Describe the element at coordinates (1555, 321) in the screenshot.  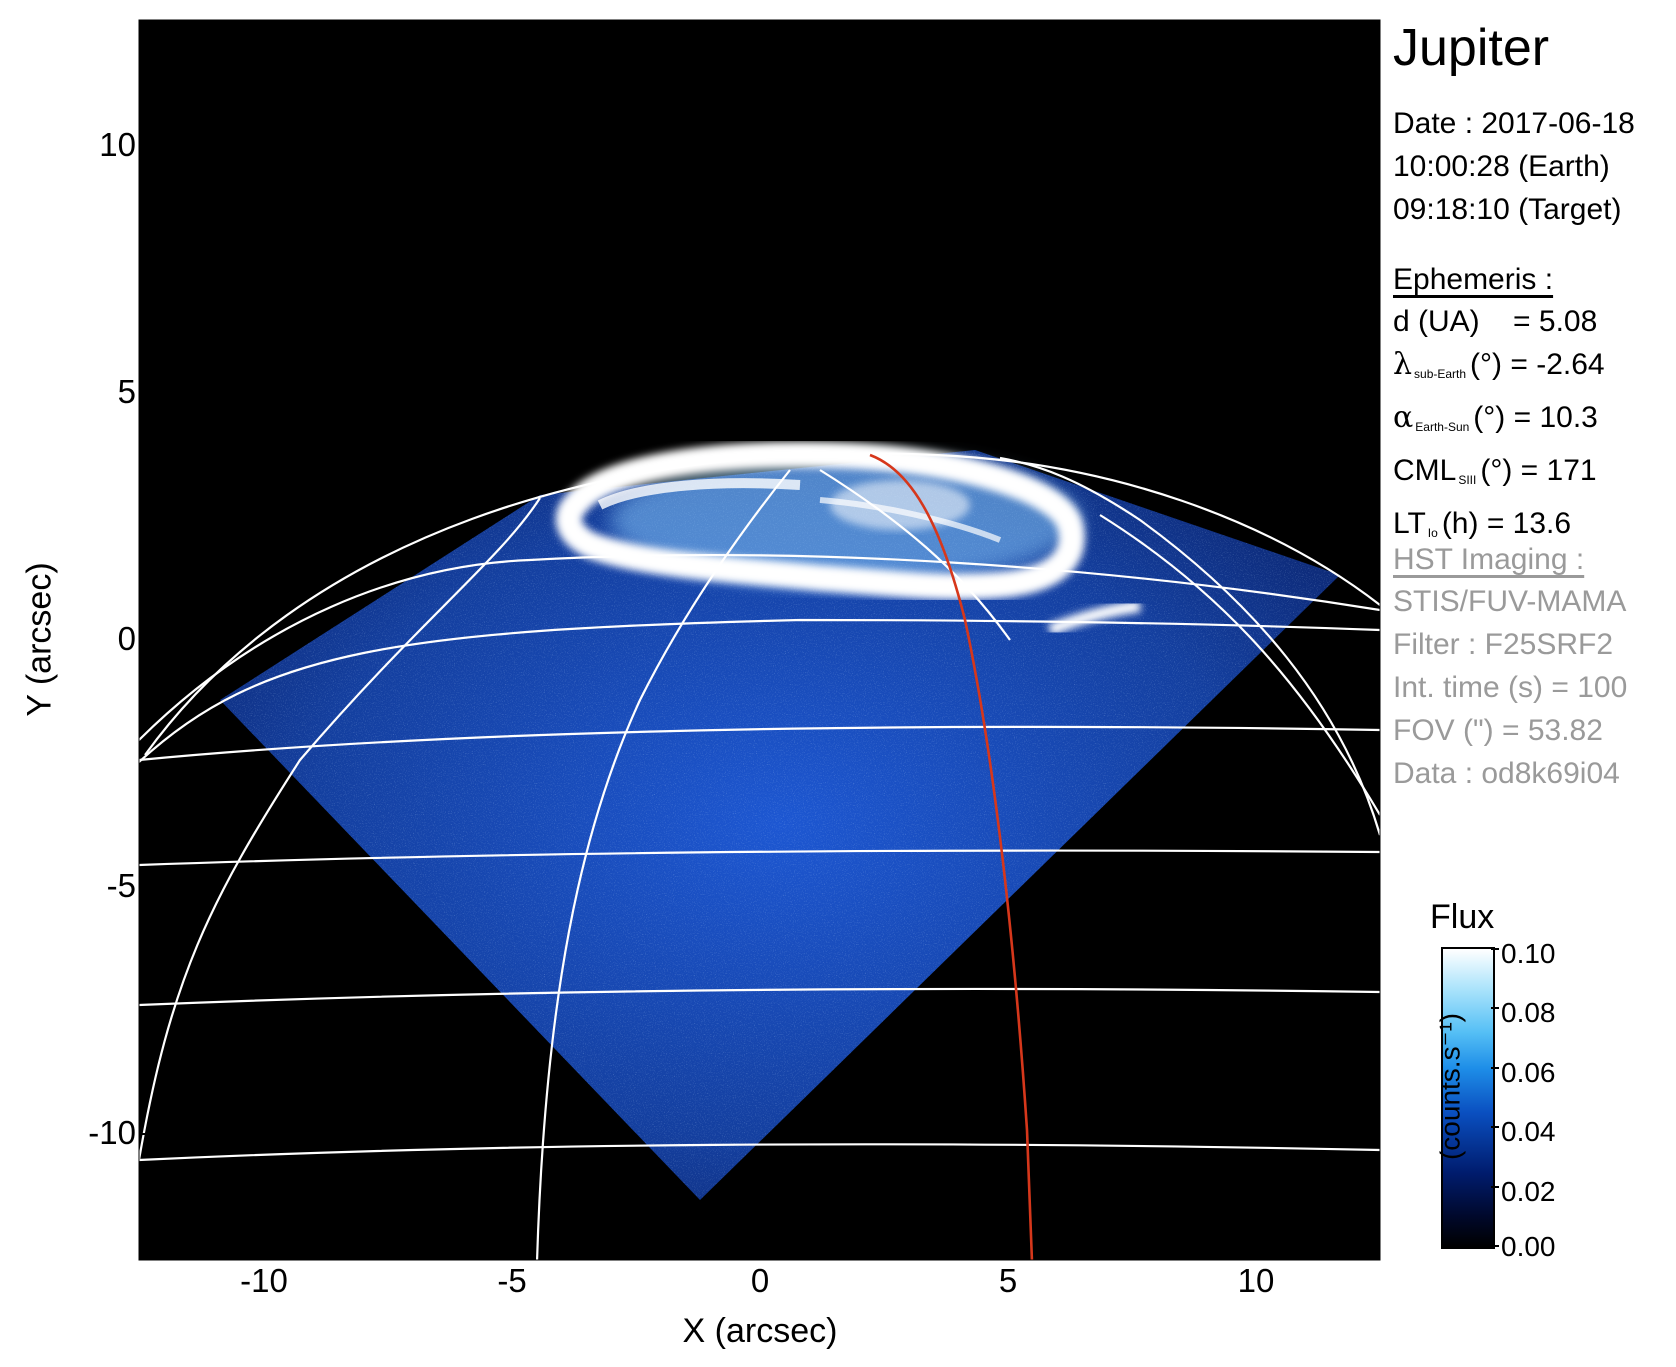
I see `distance-value: = 5.08` at that location.